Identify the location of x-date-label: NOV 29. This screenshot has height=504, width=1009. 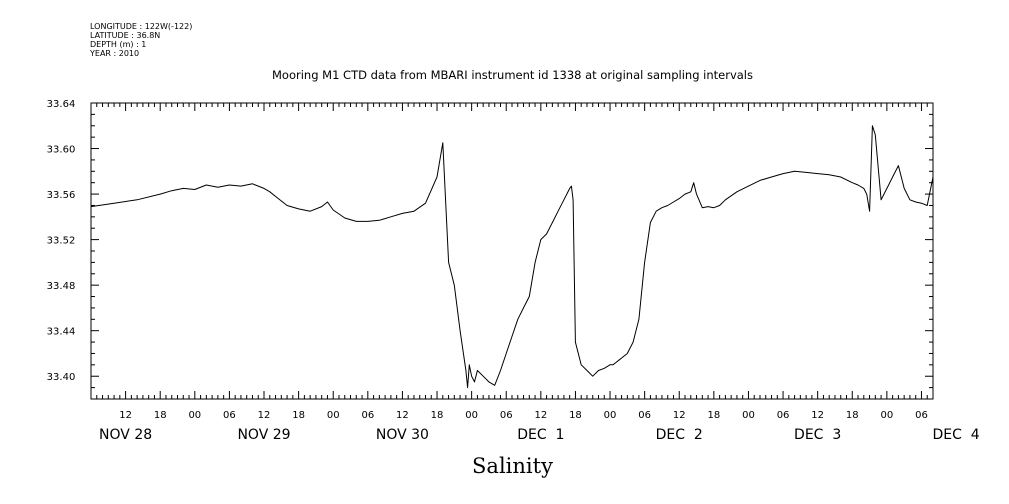
(263, 435).